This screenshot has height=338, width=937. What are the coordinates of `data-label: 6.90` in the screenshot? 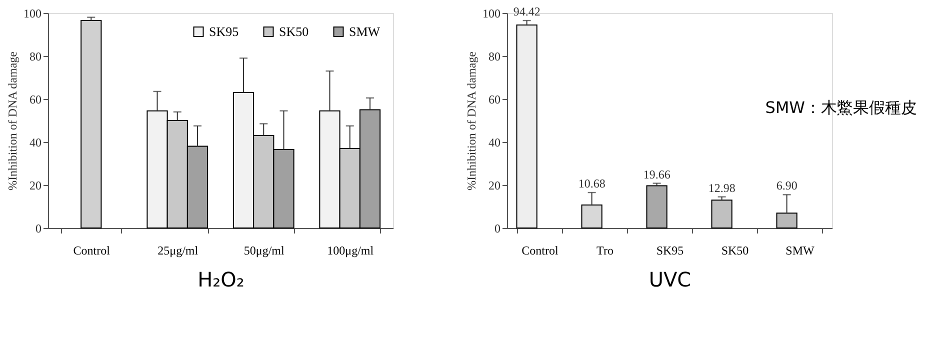 It's located at (787, 185).